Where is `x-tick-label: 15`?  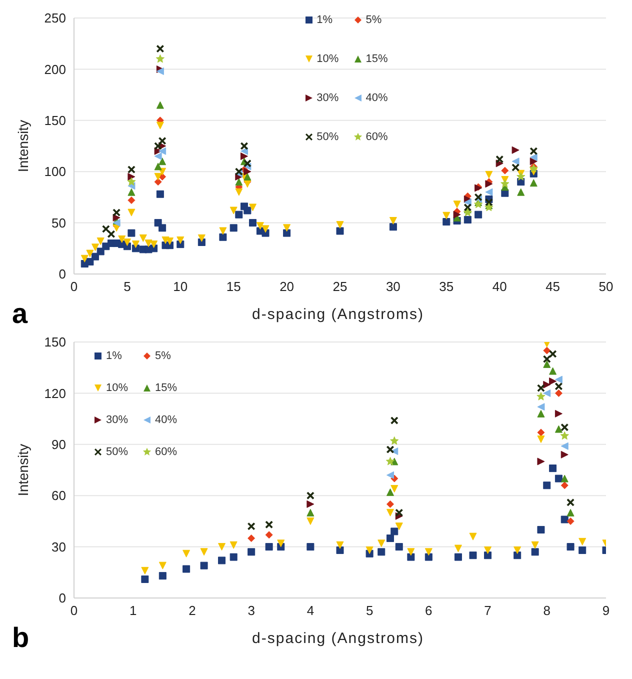
x-tick-label: 15 is located at coordinates (233, 286).